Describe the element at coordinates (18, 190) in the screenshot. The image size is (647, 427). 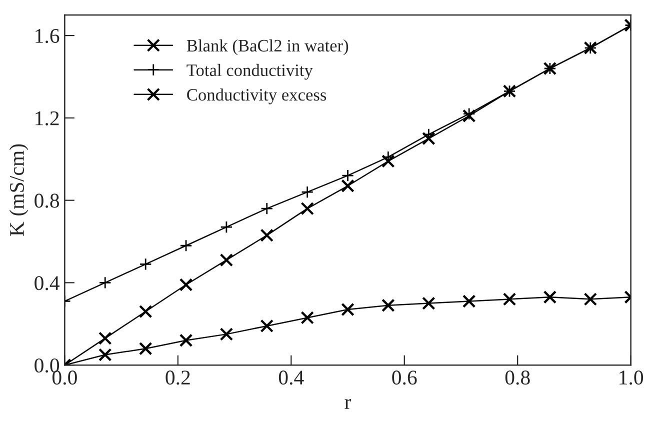
I see `y-axis-title: K (mS/cm)` at that location.